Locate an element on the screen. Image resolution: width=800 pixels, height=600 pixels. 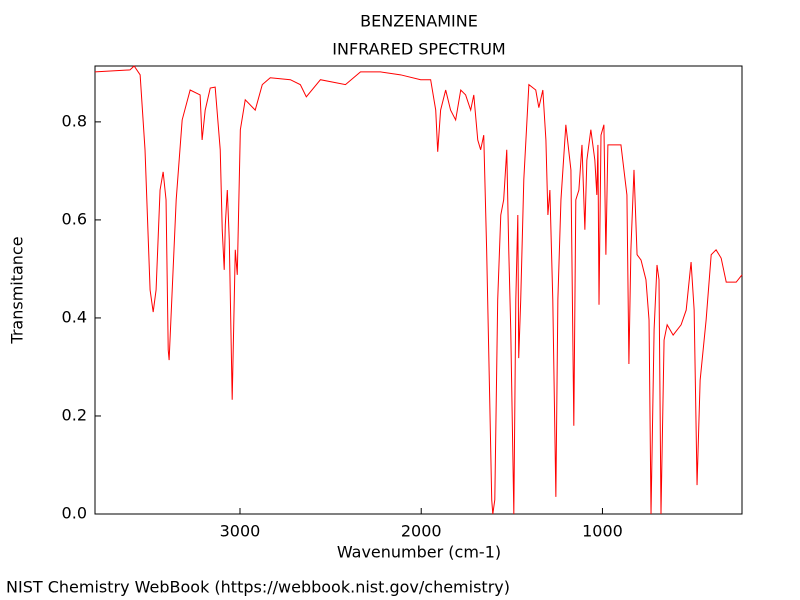
x-axis-label: Wavenumber (cm-1) is located at coordinates (419, 552).